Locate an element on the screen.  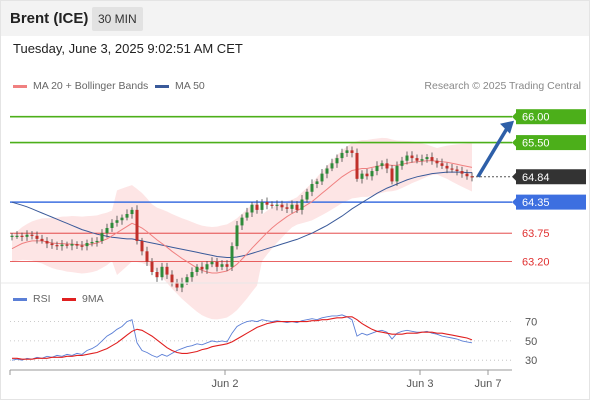
legend-9ma-label: 9MA is located at coordinates (93, 299).